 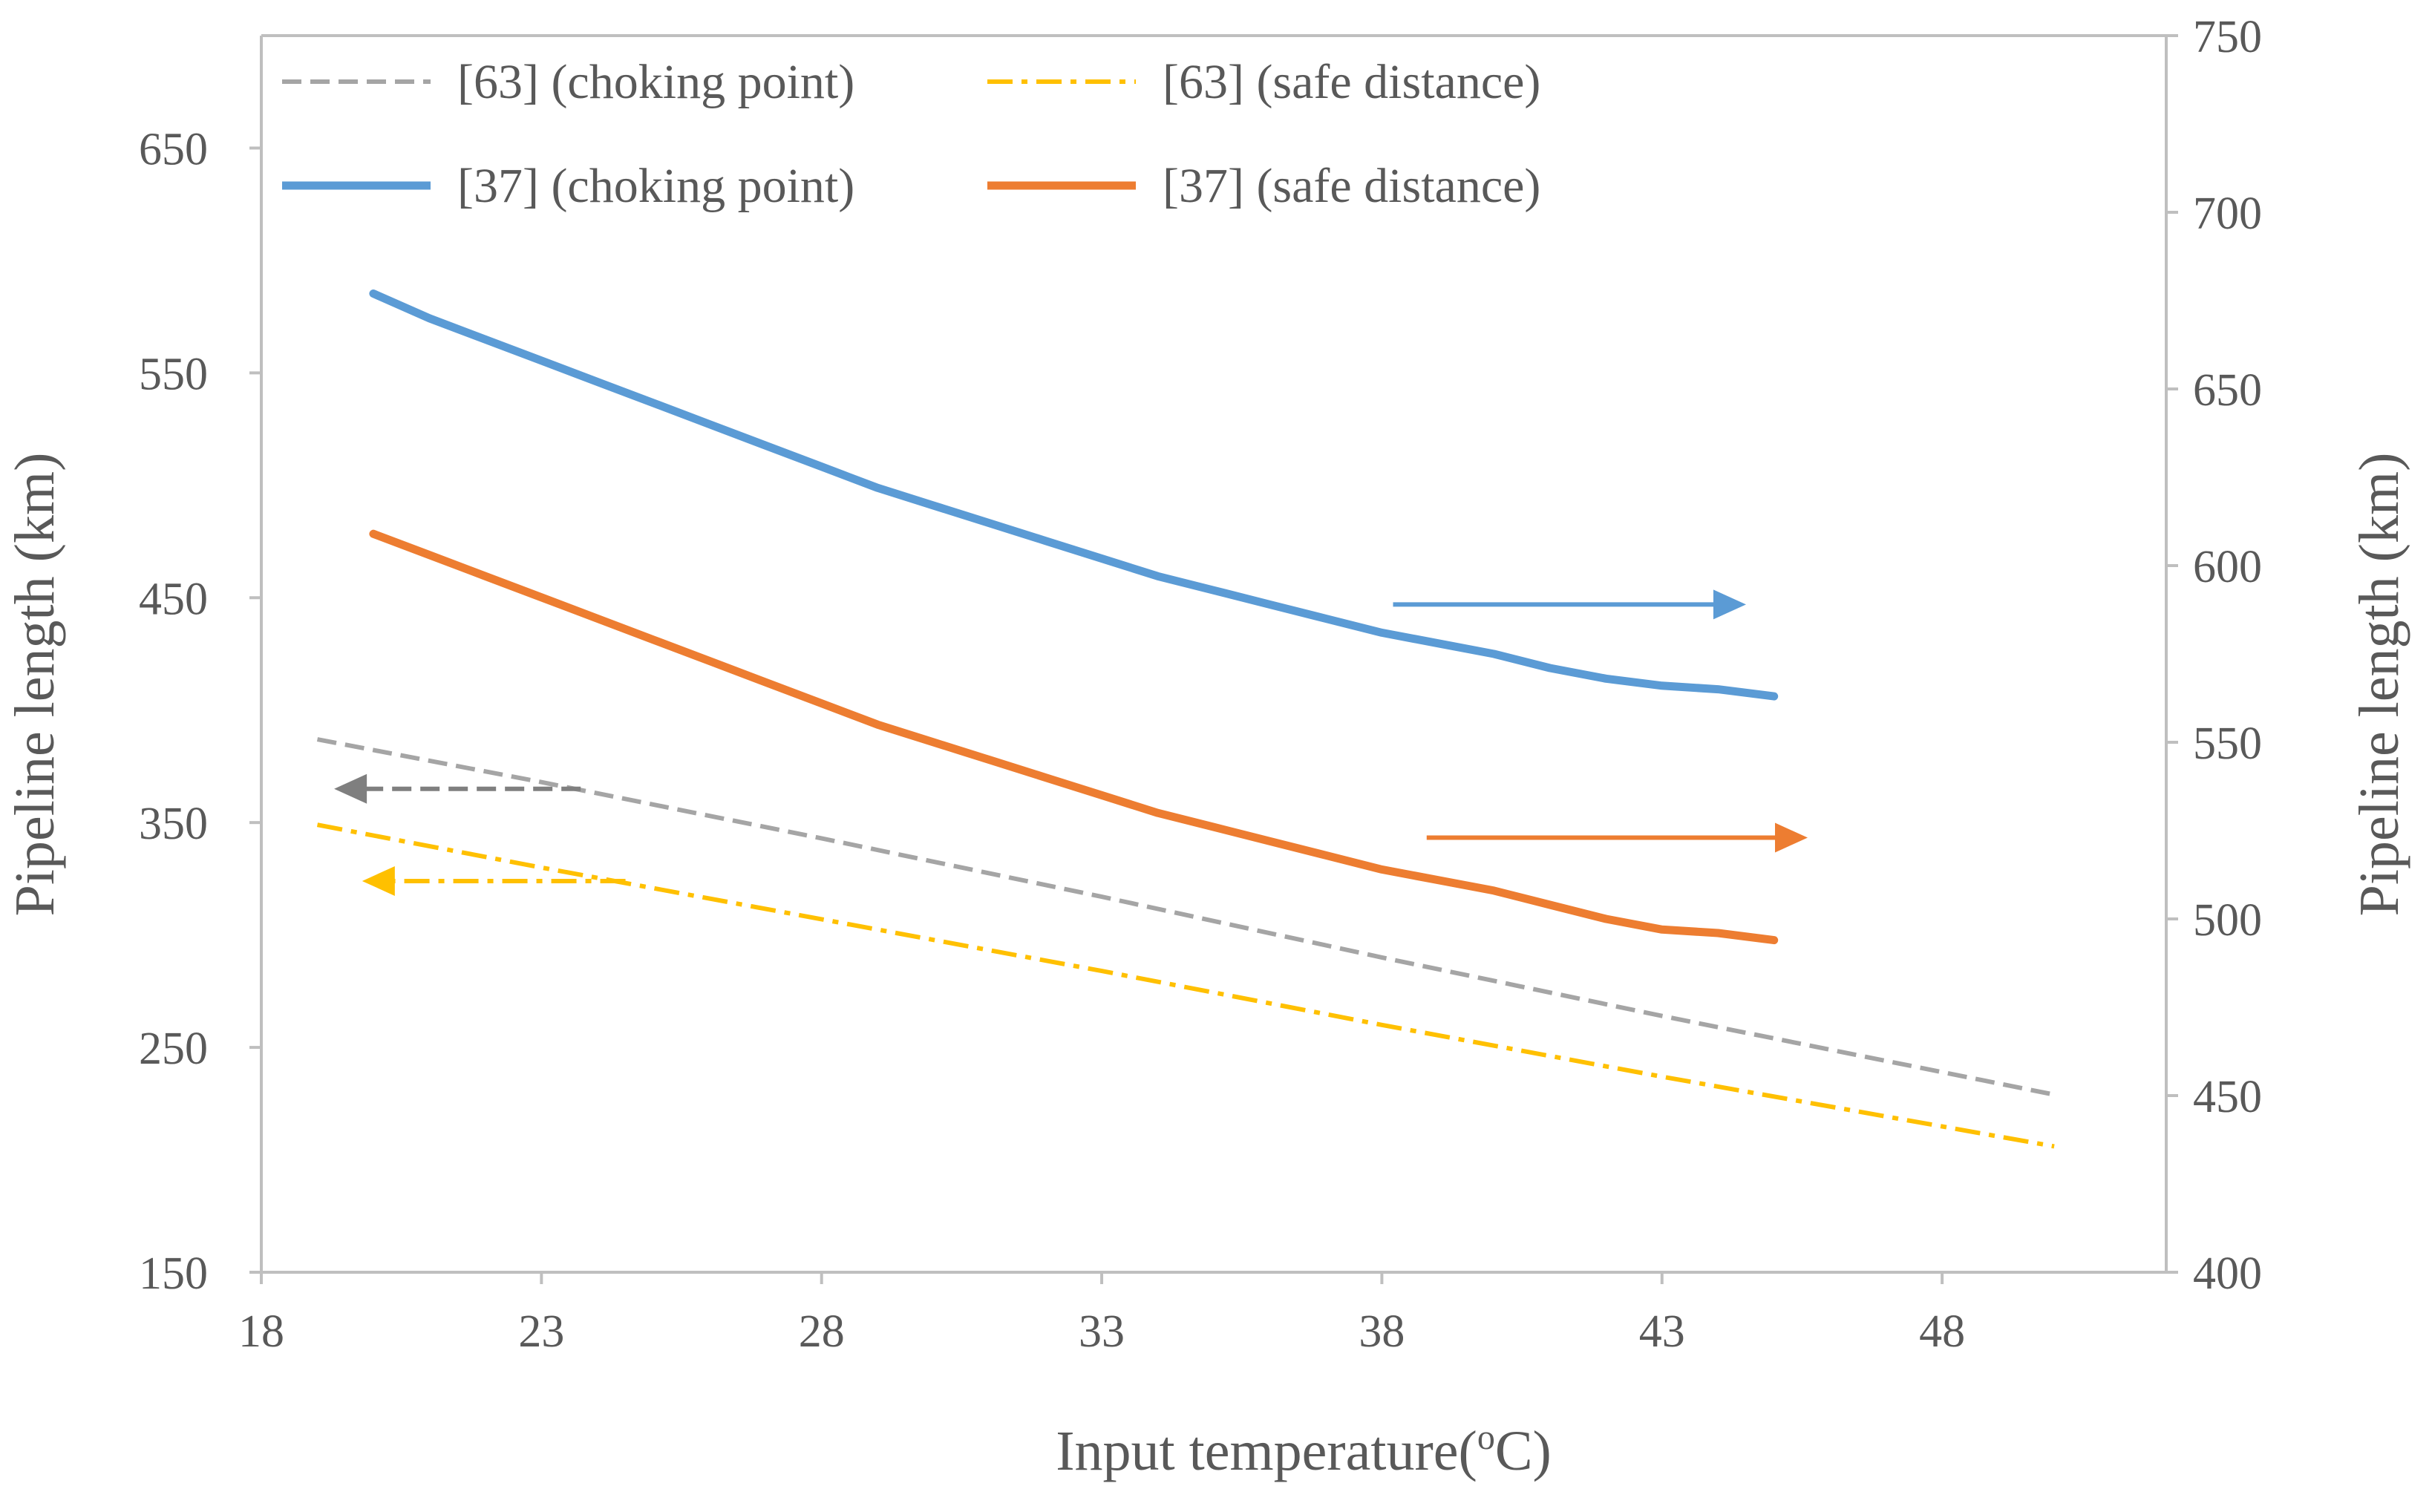 I want to click on left-axis-ticks: 150 250 350 450 550 650, so click(x=200, y=712).